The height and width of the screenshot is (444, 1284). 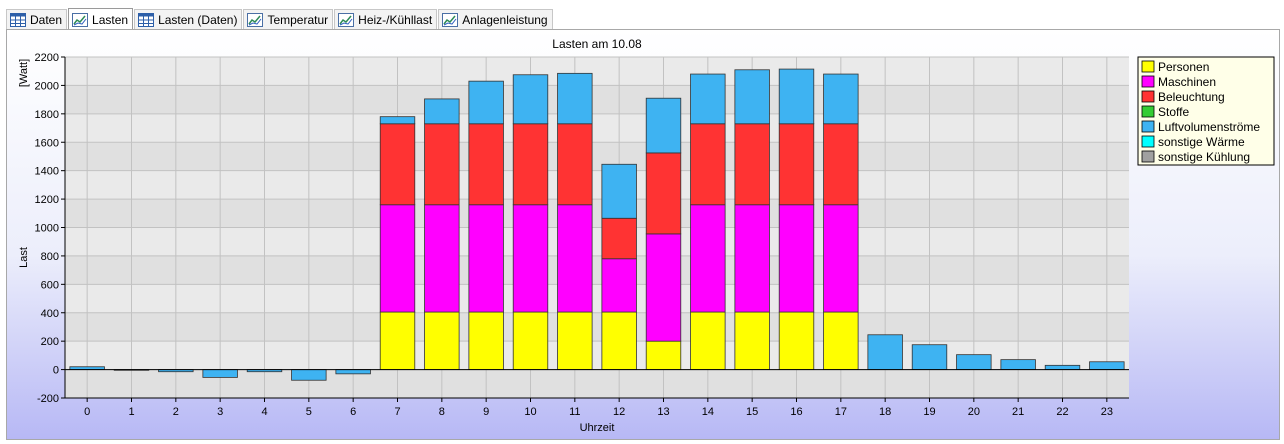 What do you see at coordinates (176, 412) in the screenshot?
I see `x-tick-label: 2` at bounding box center [176, 412].